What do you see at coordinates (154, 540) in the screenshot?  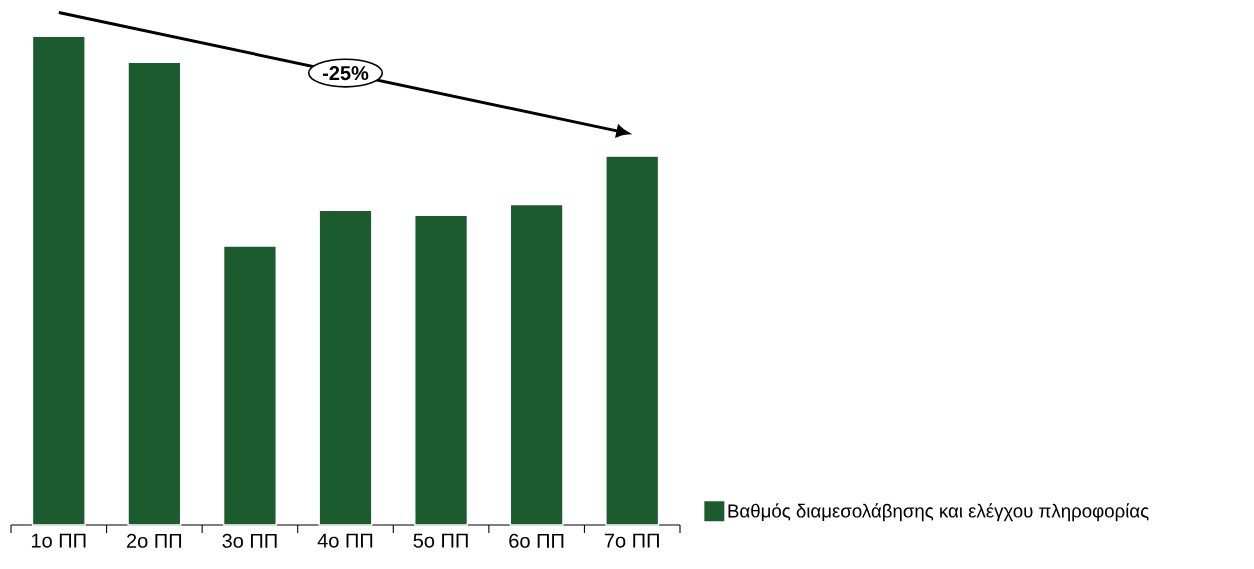 I see `x-tick-label: 2ο ΠΠ` at bounding box center [154, 540].